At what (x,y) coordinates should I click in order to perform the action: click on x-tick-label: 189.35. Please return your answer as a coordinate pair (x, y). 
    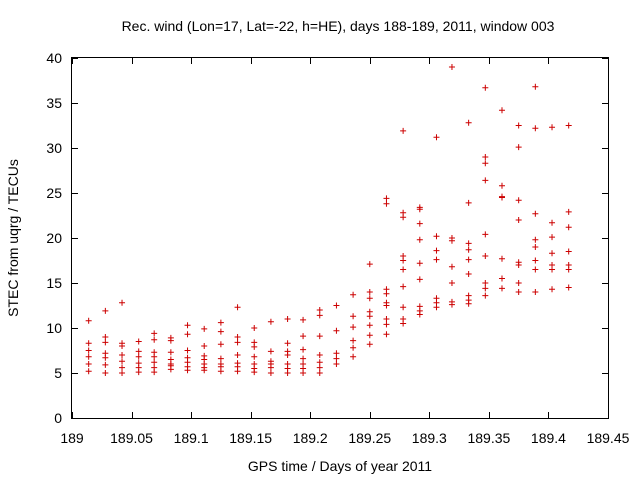
    Looking at the image, I should click on (488, 438).